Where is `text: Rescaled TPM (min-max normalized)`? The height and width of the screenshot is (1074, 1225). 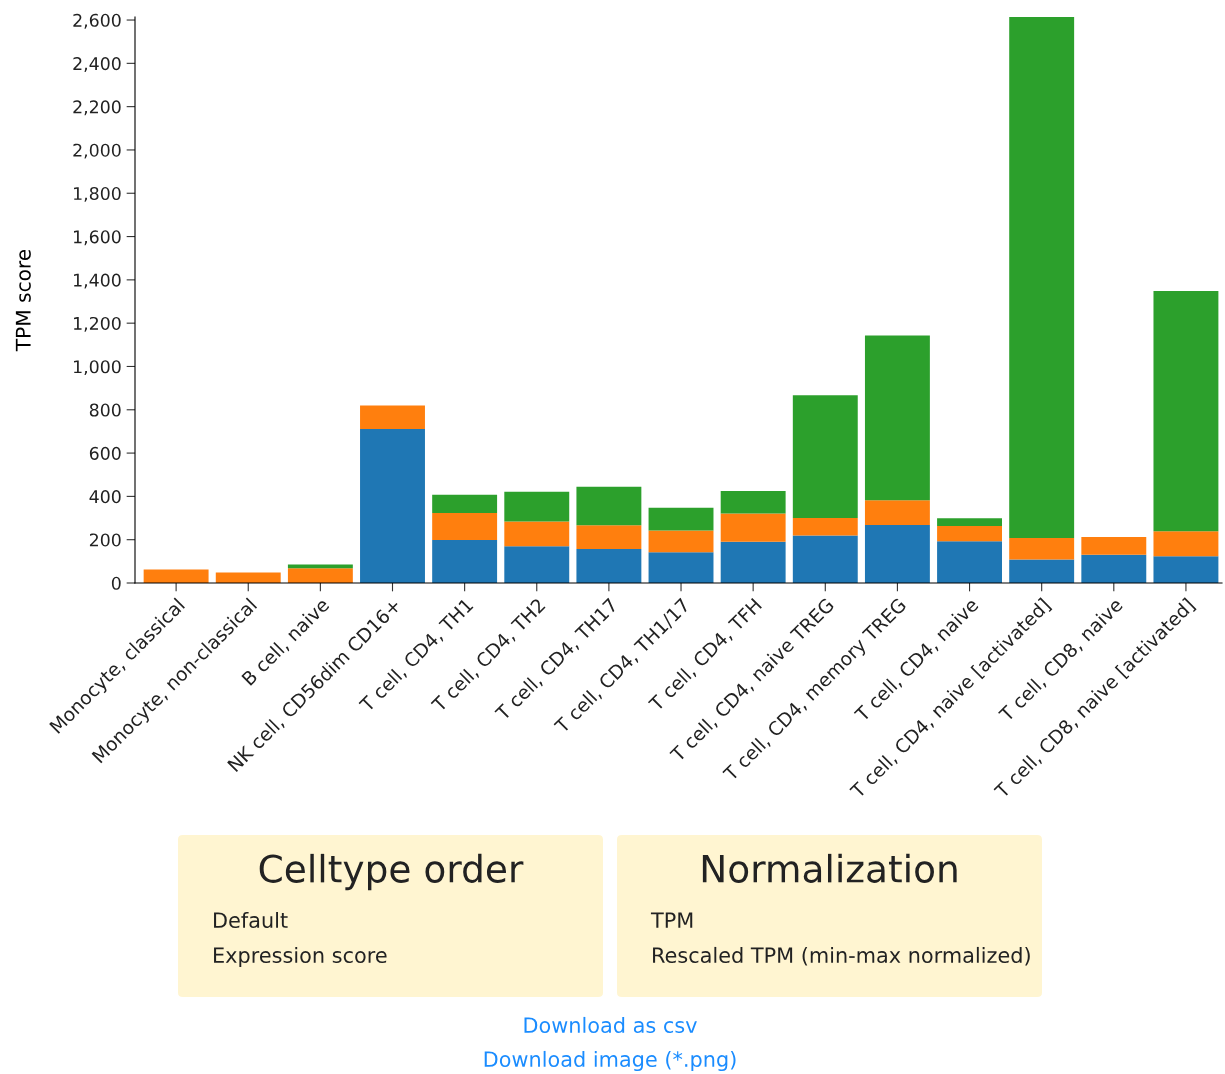 text: Rescaled TPM (min-max normalized) is located at coordinates (841, 956).